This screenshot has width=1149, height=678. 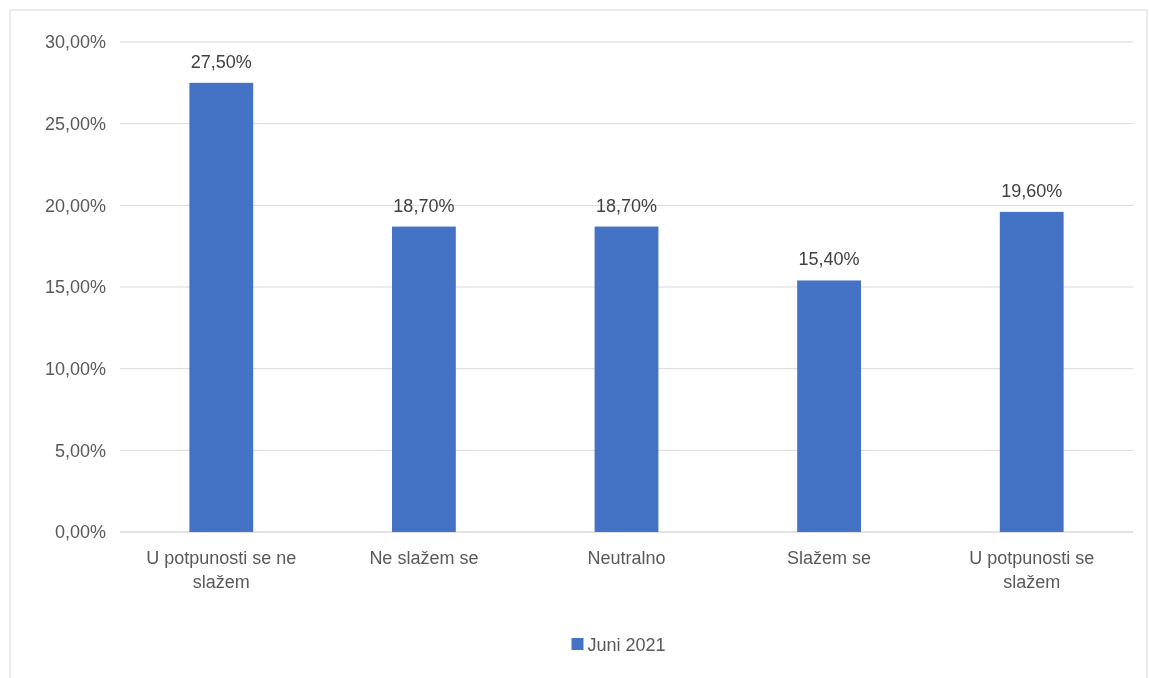 I want to click on y-tick-label: 0,00%, so click(x=80, y=532).